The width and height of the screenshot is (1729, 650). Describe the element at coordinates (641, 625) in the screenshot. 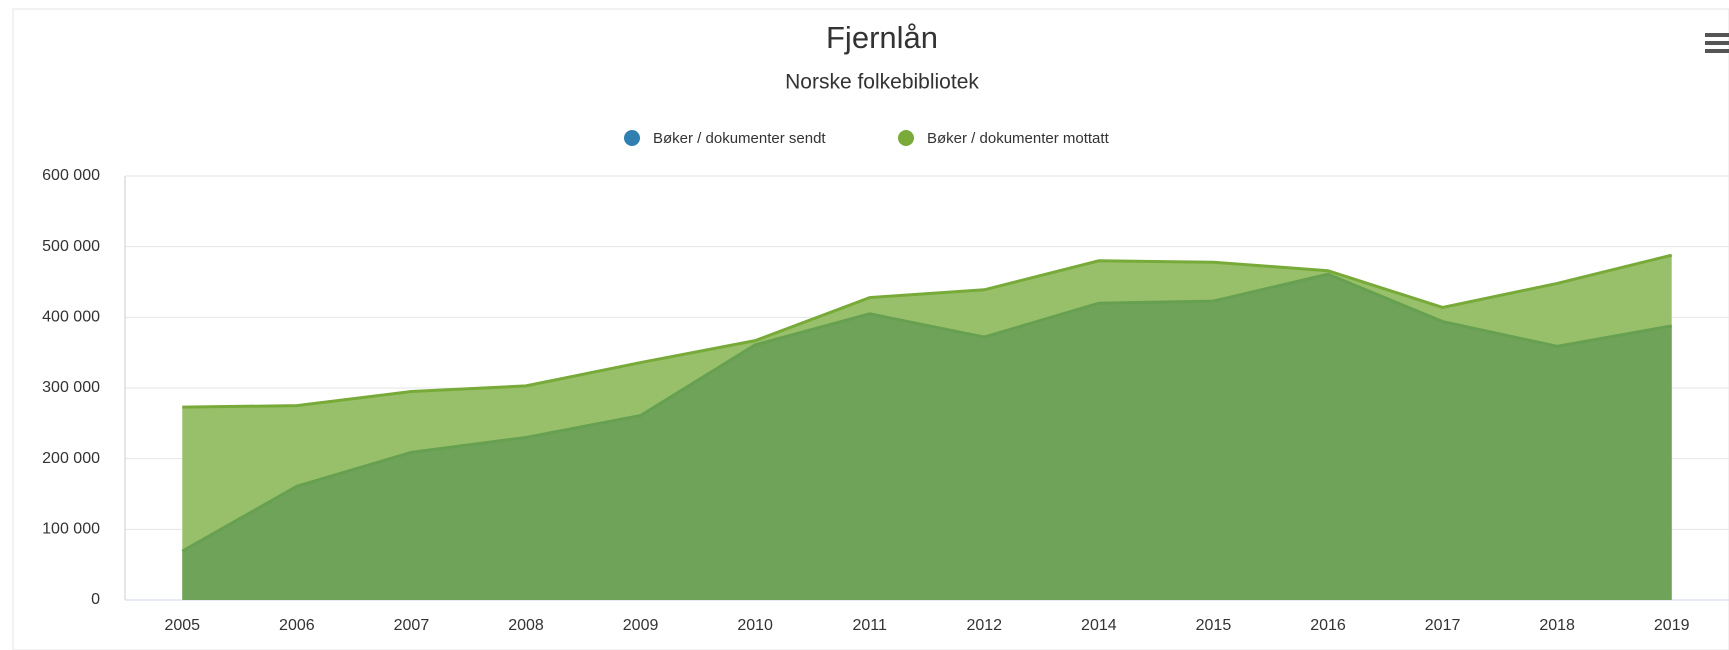

I see `x-tick-label: 2009` at that location.